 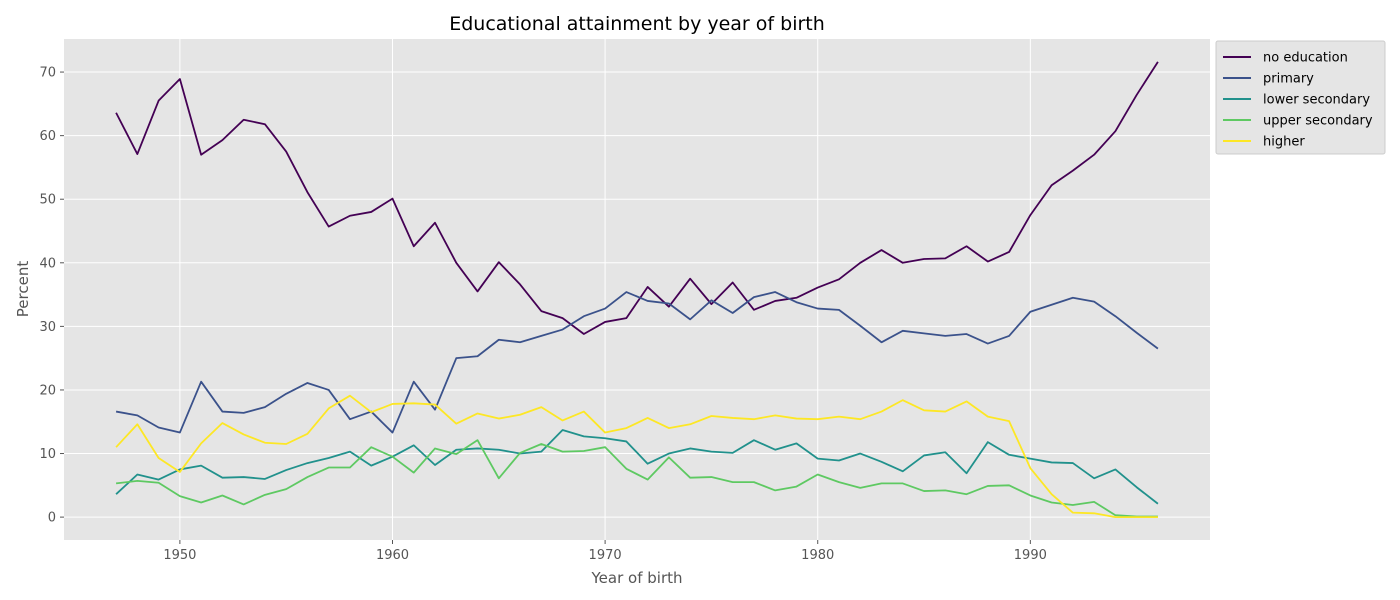 What do you see at coordinates (47, 136) in the screenshot?
I see `y-tick-label: 60` at bounding box center [47, 136].